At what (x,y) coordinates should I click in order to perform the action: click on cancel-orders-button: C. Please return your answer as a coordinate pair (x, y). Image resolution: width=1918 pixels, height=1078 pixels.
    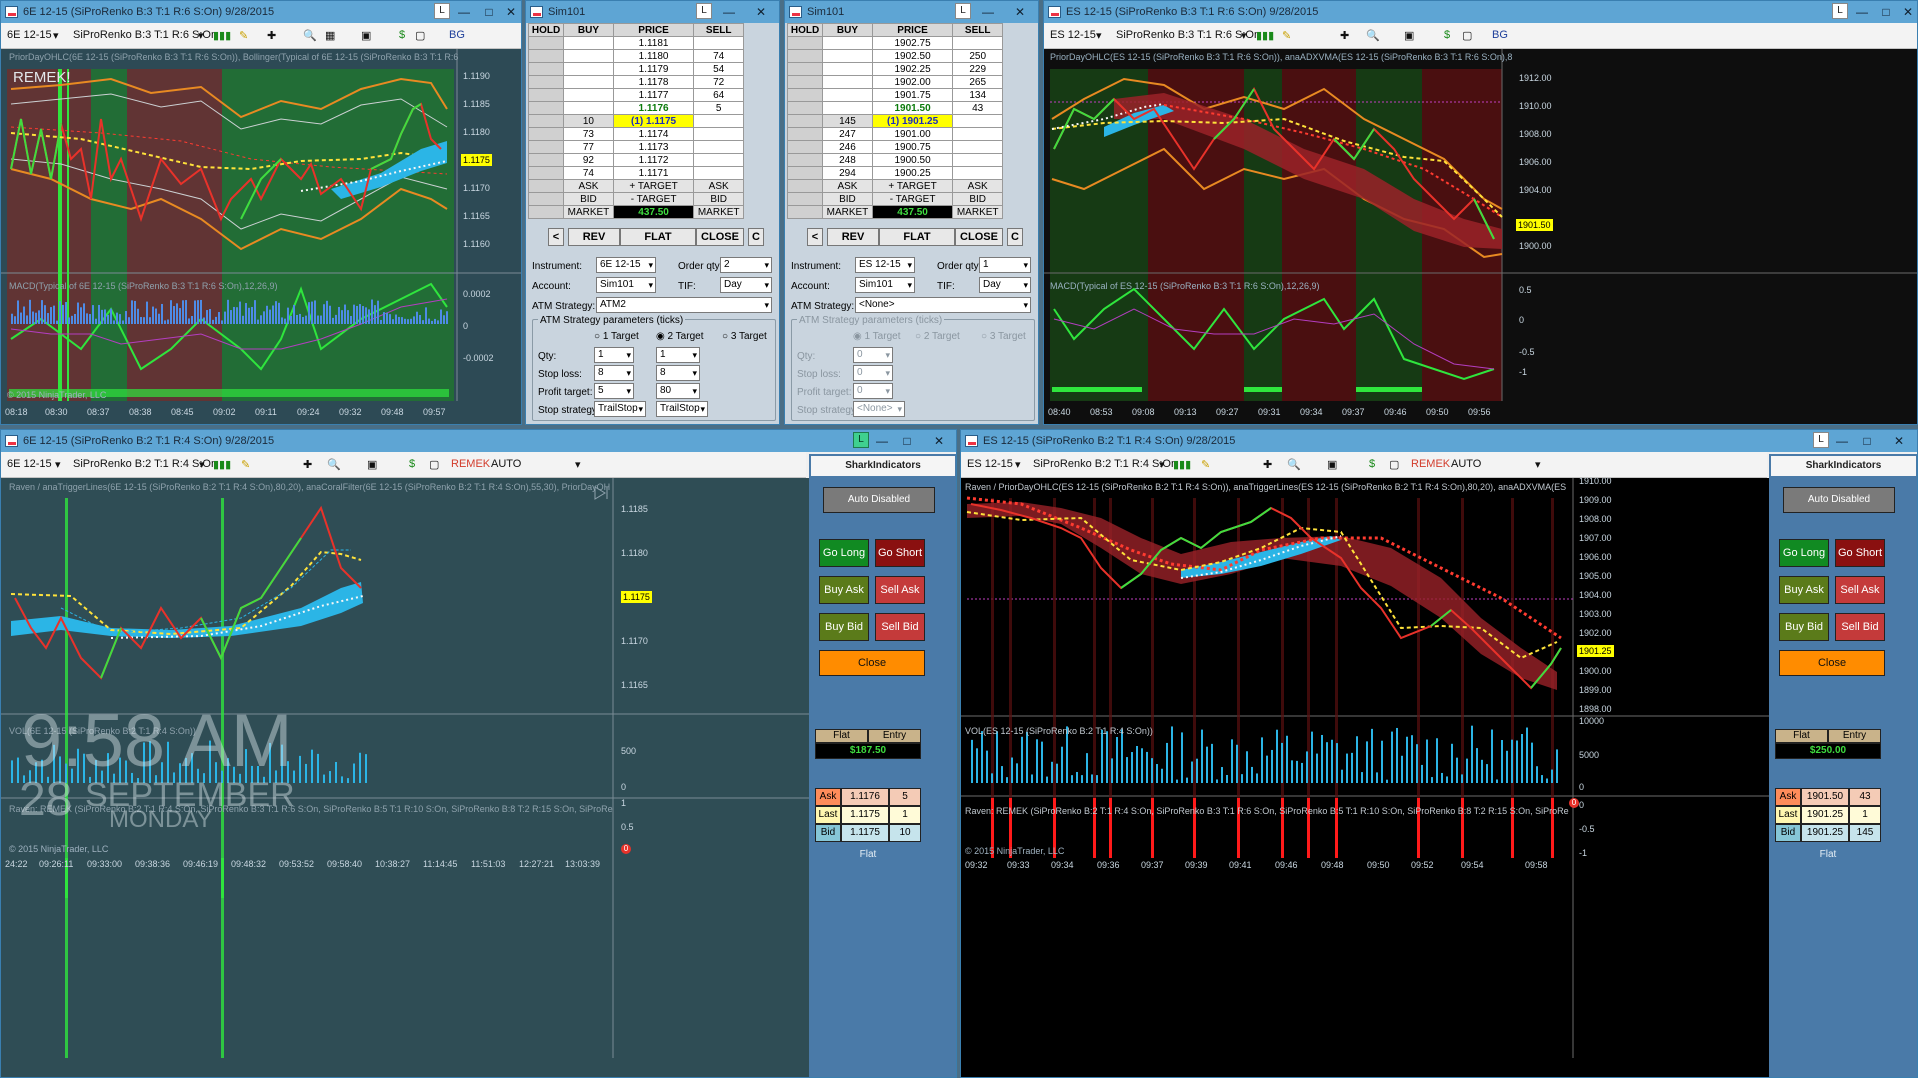
    Looking at the image, I should click on (1015, 237).